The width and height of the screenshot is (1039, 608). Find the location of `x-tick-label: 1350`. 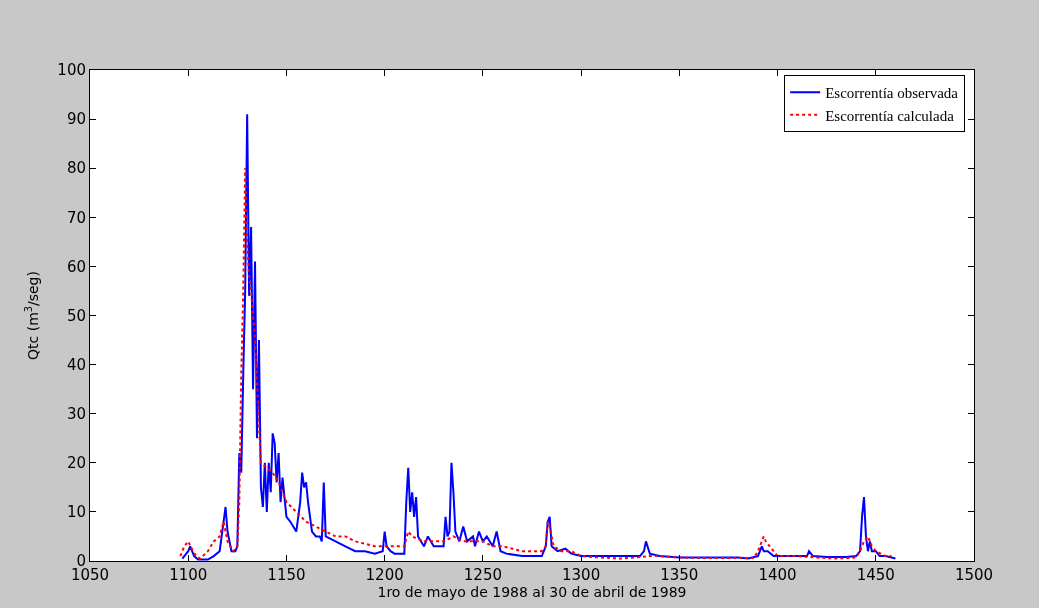

x-tick-label: 1350 is located at coordinates (679, 575).